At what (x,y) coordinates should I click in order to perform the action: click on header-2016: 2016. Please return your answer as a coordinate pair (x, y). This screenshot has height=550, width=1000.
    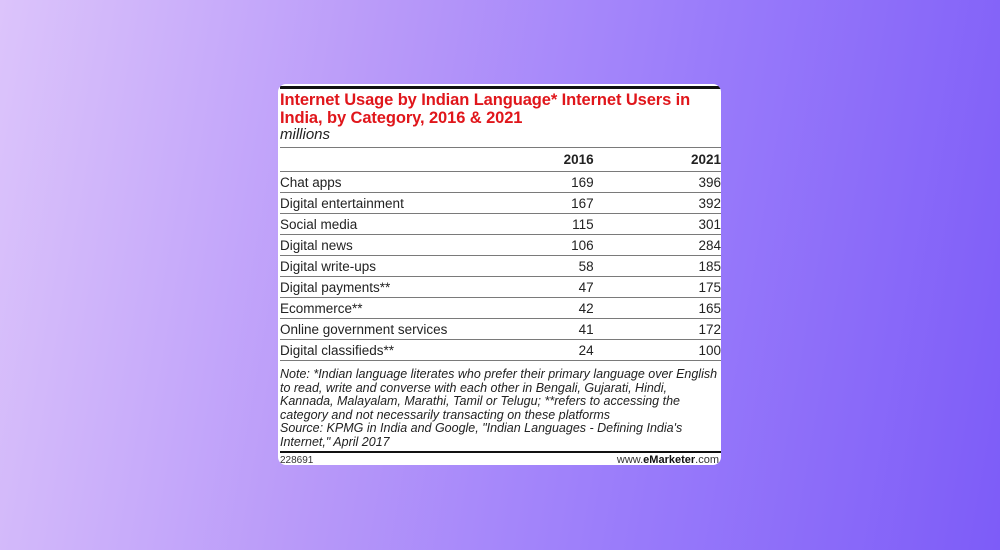
    Looking at the image, I should click on (552, 159).